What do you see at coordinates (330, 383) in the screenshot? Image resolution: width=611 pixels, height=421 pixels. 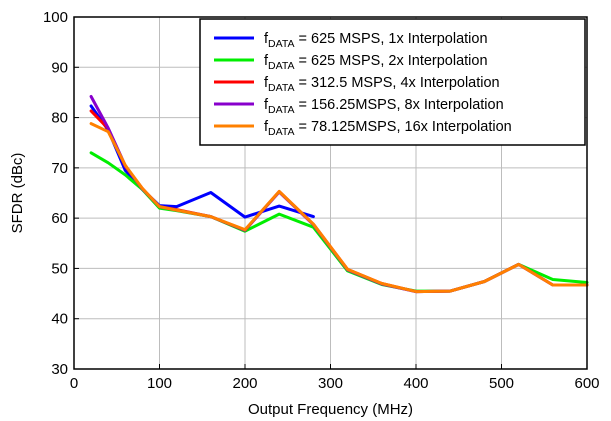 I see `x-tick-label: 300` at bounding box center [330, 383].